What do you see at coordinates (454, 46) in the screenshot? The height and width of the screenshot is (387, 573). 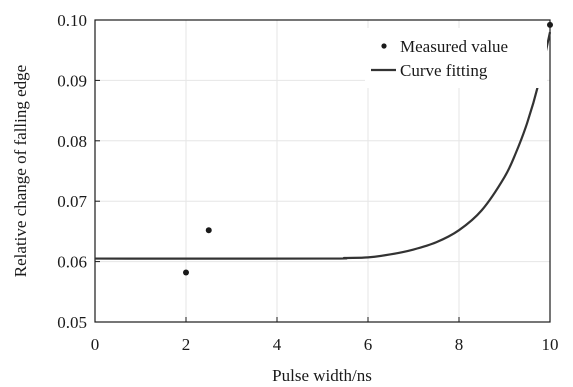 I see `legend-label-measured: Measured value` at bounding box center [454, 46].